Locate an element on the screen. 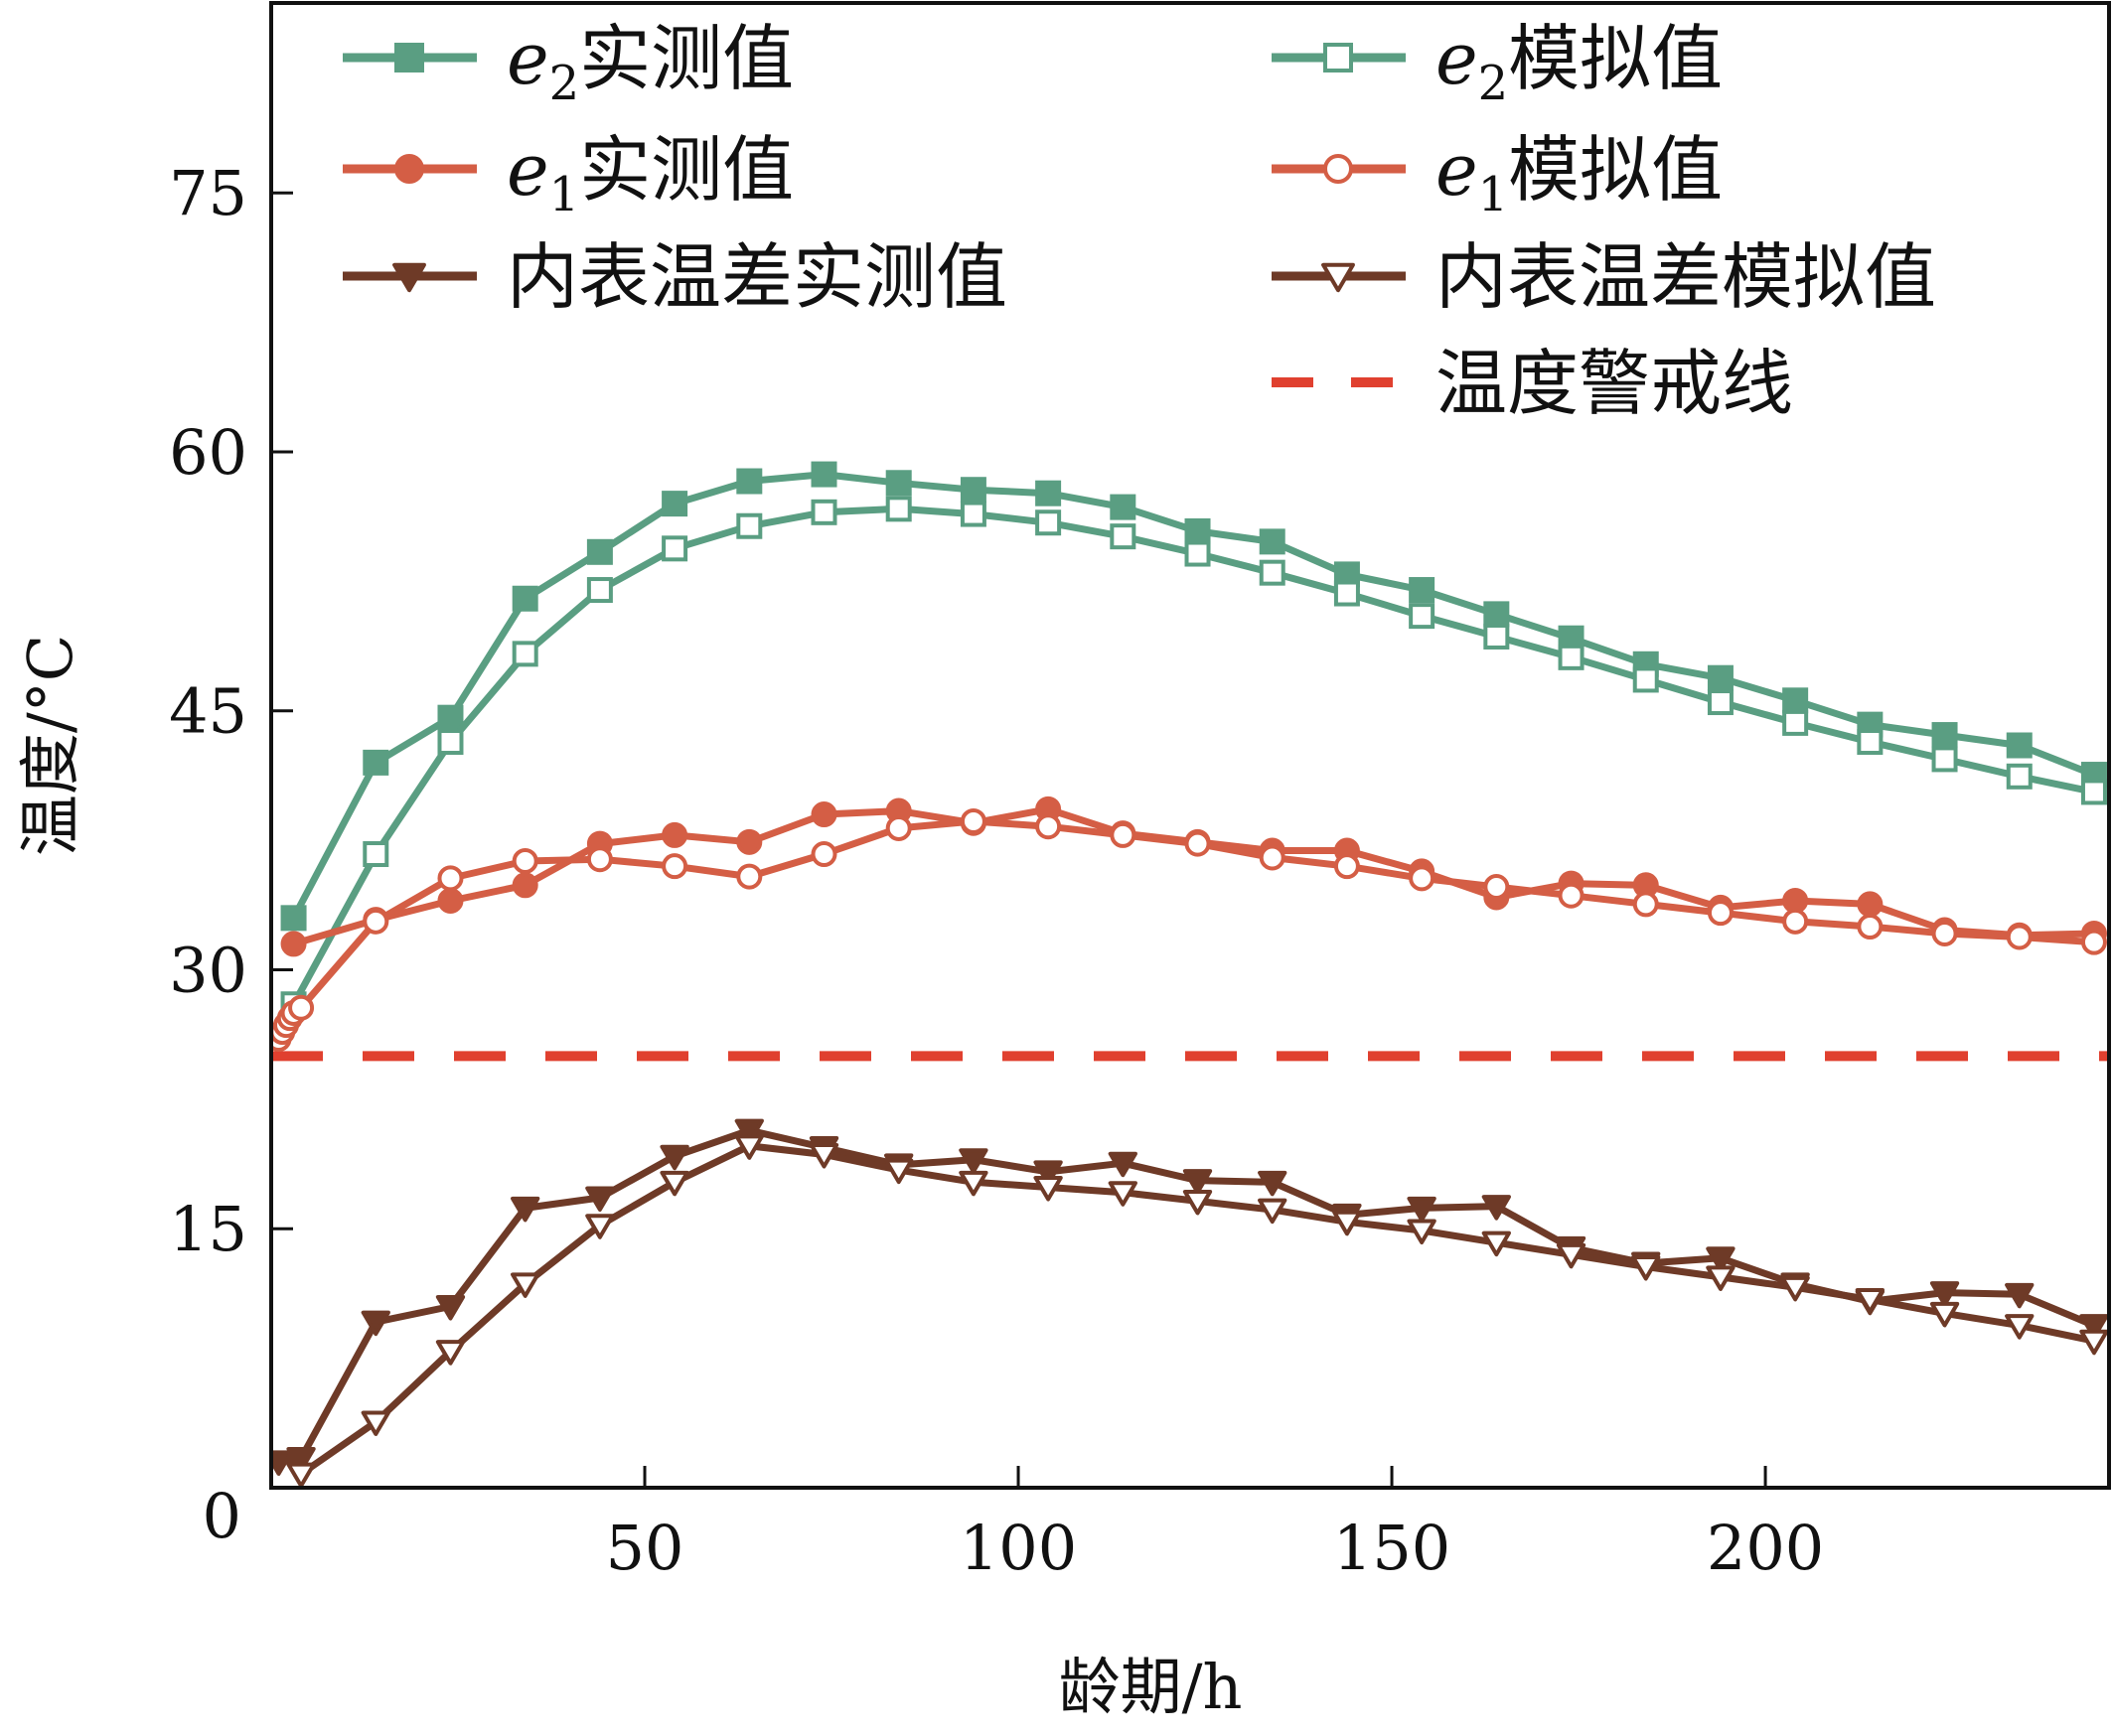 This screenshot has width=2113, height=1736. legend-entry-1: e2实测值 is located at coordinates (569, 64).